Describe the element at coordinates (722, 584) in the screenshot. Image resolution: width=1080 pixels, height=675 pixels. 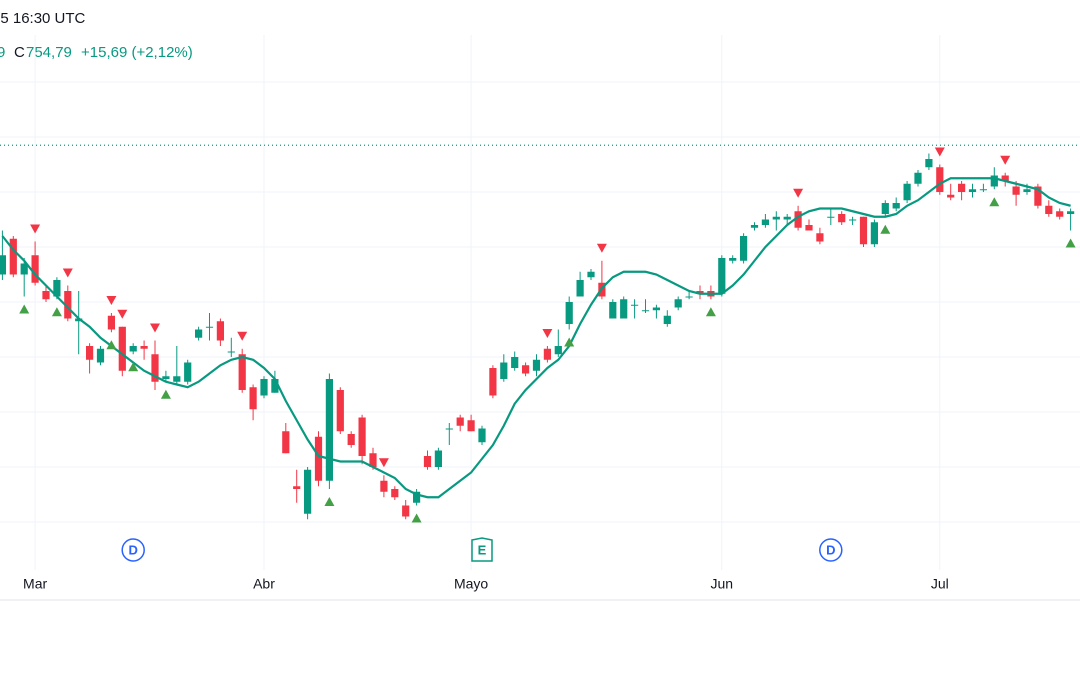
I see `x-tick-label: Jun` at that location.